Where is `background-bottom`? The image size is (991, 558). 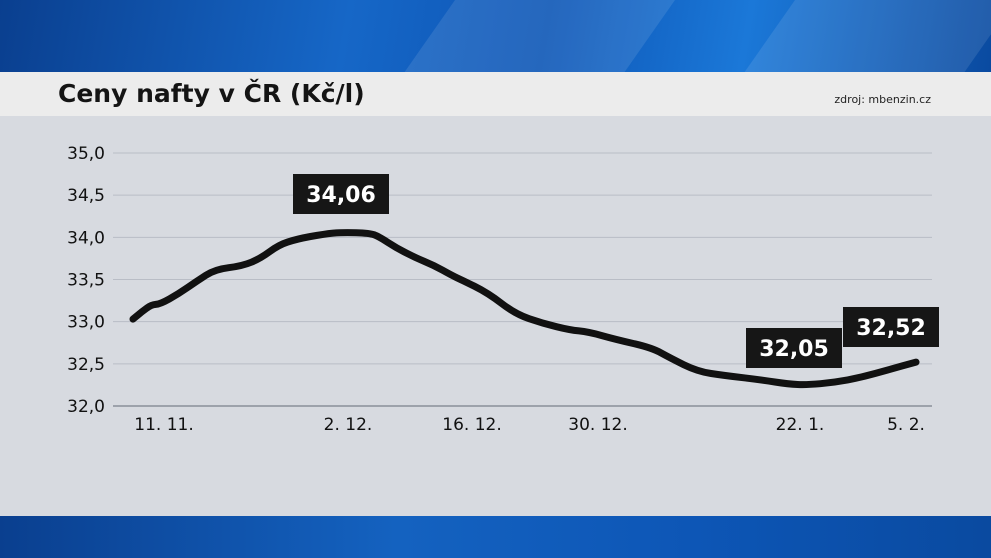
background-bottom is located at coordinates (495, 537).